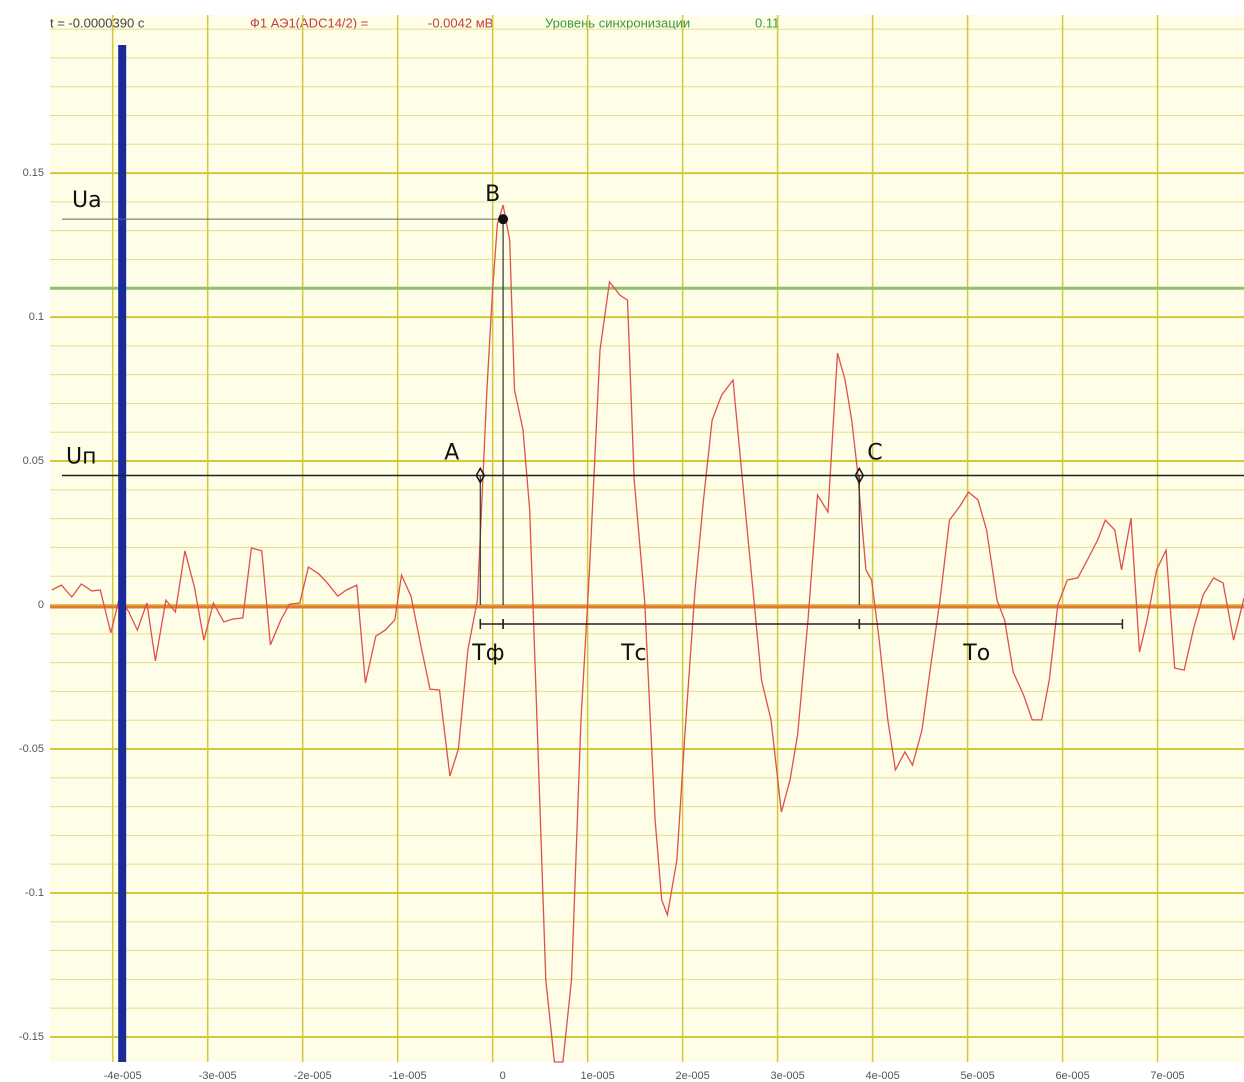 The image size is (1244, 1082). Describe the element at coordinates (34, 893) in the screenshot. I see `y-tick-label: -0.1` at that location.